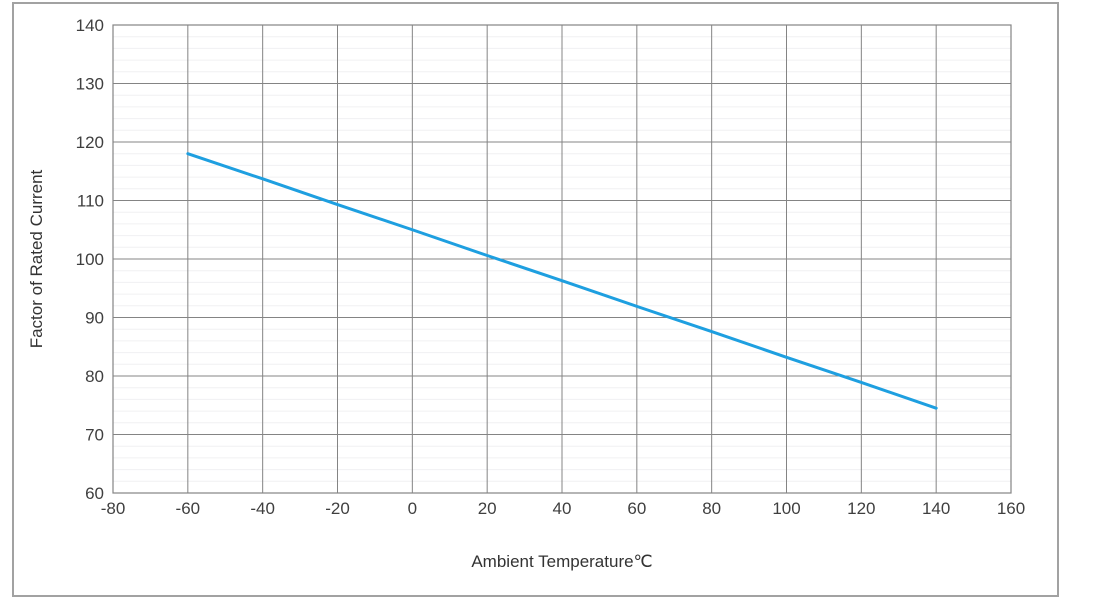  I want to click on y-tick-label: 120, so click(90, 142).